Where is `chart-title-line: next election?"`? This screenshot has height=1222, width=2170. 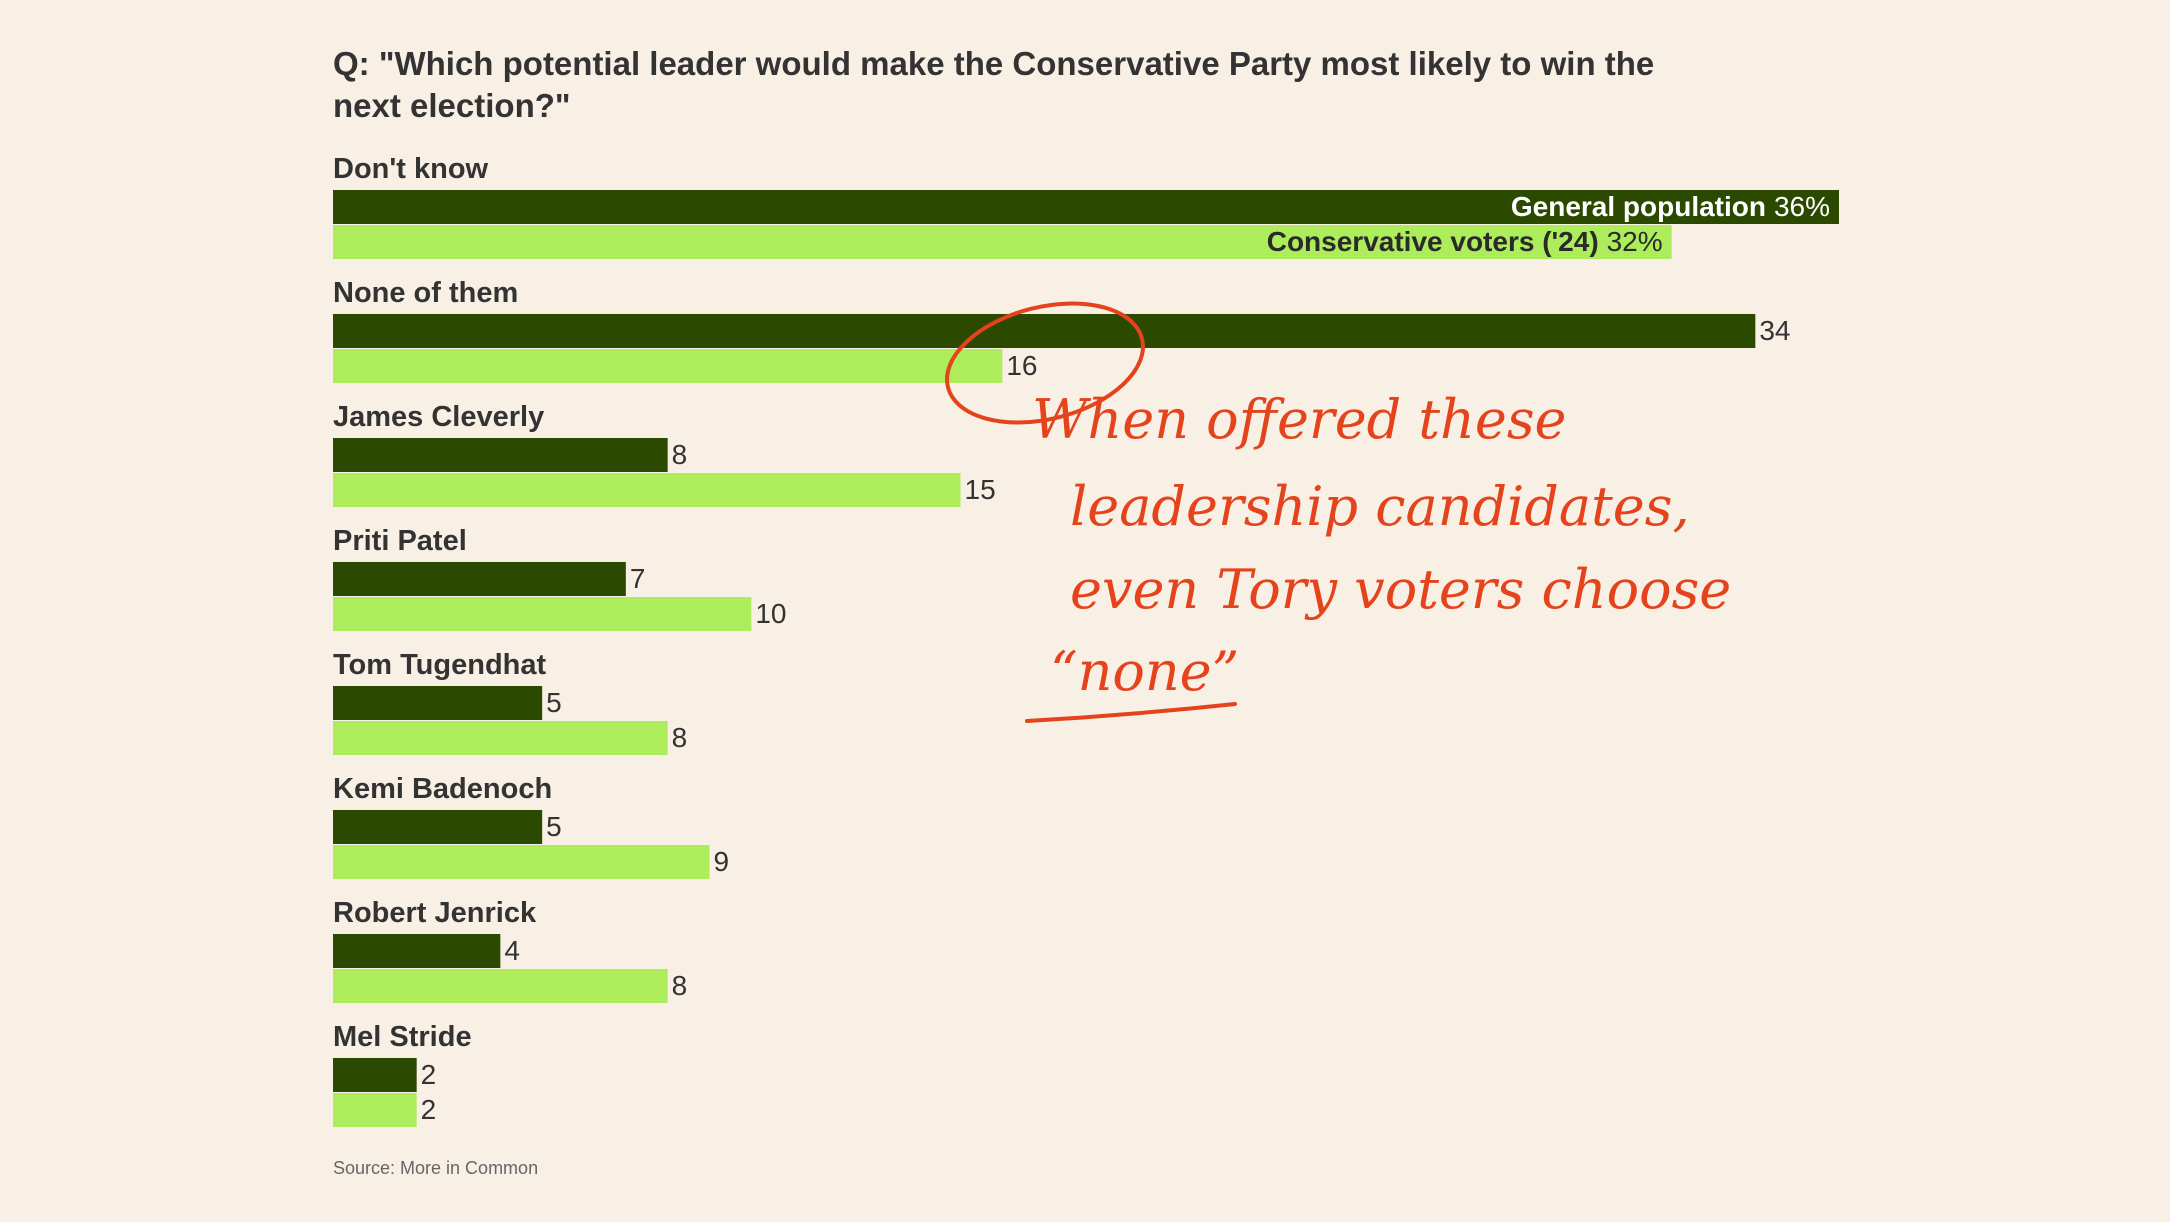
chart-title-line: next election?" is located at coordinates (452, 105).